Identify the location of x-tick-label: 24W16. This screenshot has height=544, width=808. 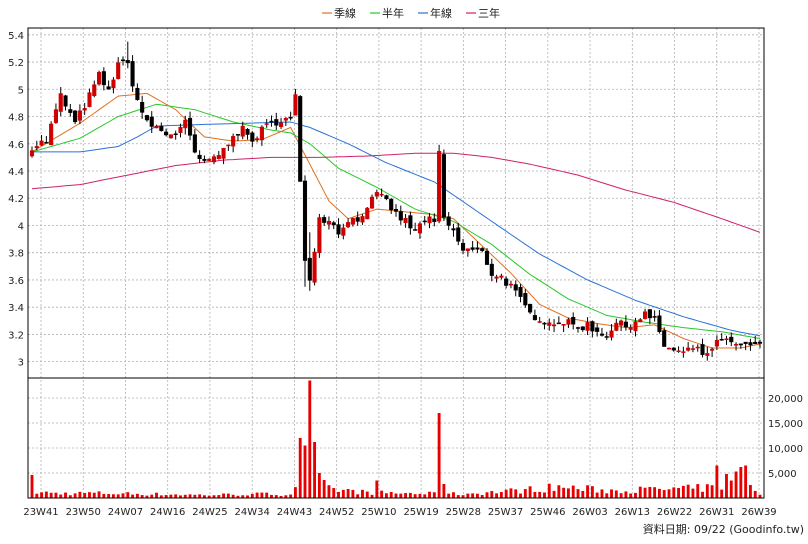
(167, 512).